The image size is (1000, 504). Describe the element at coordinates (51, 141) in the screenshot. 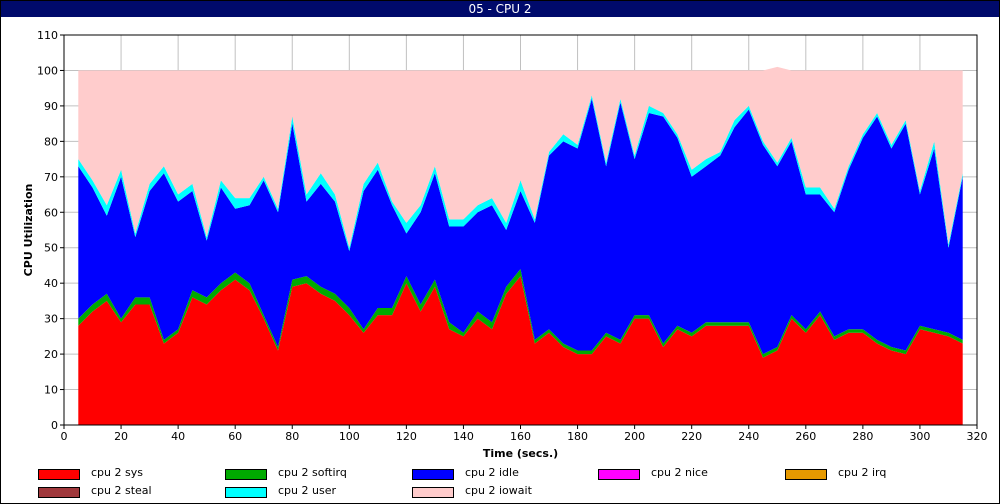

I see `y-tick-label: 80` at that location.